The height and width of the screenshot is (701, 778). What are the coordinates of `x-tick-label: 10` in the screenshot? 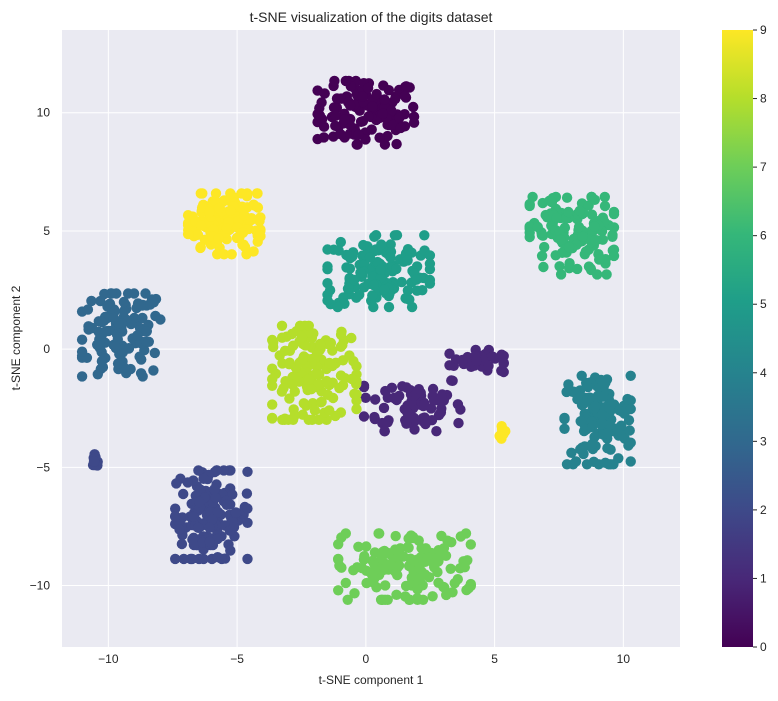 It's located at (624, 659).